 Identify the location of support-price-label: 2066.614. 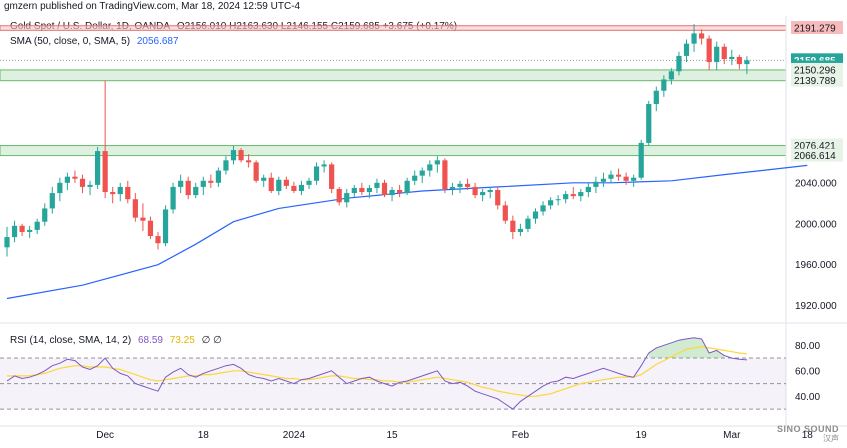
(815, 156).